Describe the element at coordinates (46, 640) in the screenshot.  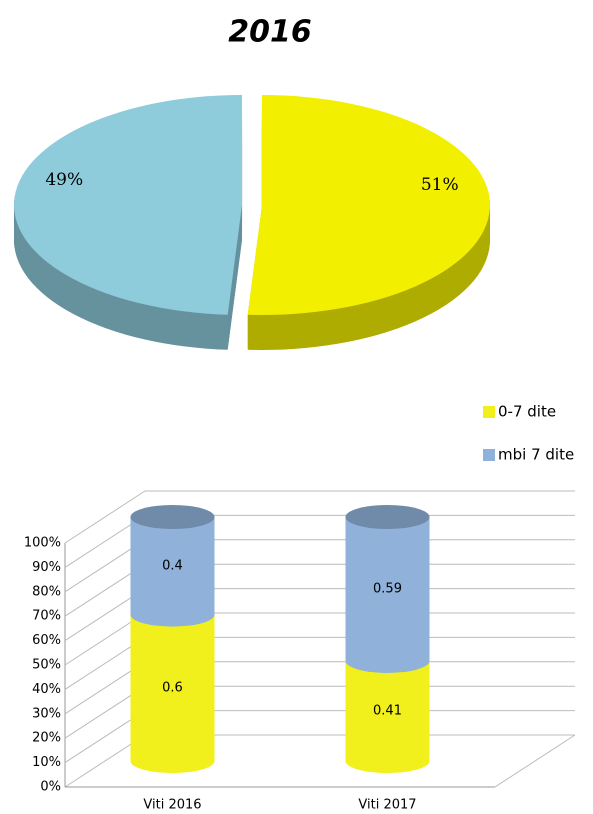
I see `y-tick-label: 60%` at that location.